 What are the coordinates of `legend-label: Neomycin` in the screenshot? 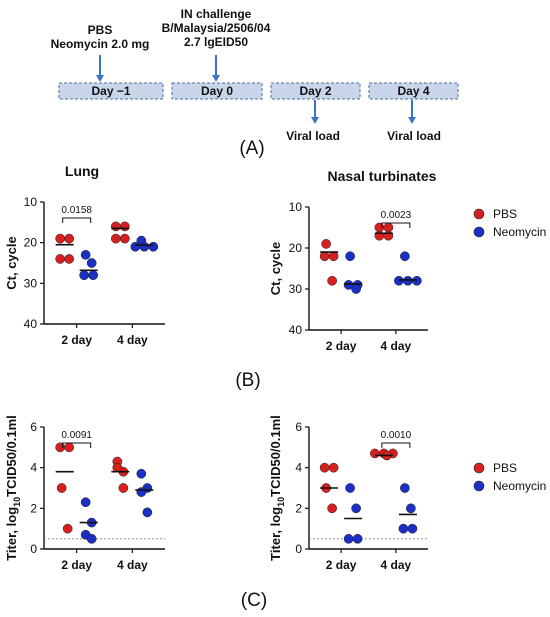 It's located at (519, 232).